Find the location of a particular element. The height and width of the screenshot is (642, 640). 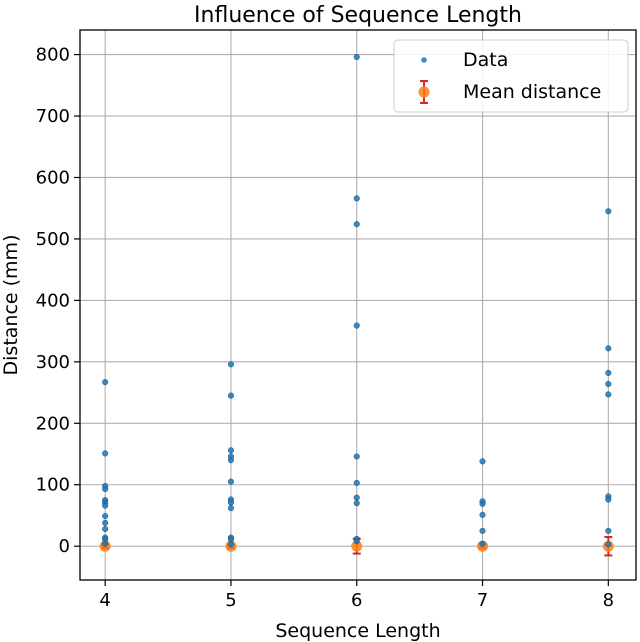

x-tick-label: 6 is located at coordinates (356, 600).